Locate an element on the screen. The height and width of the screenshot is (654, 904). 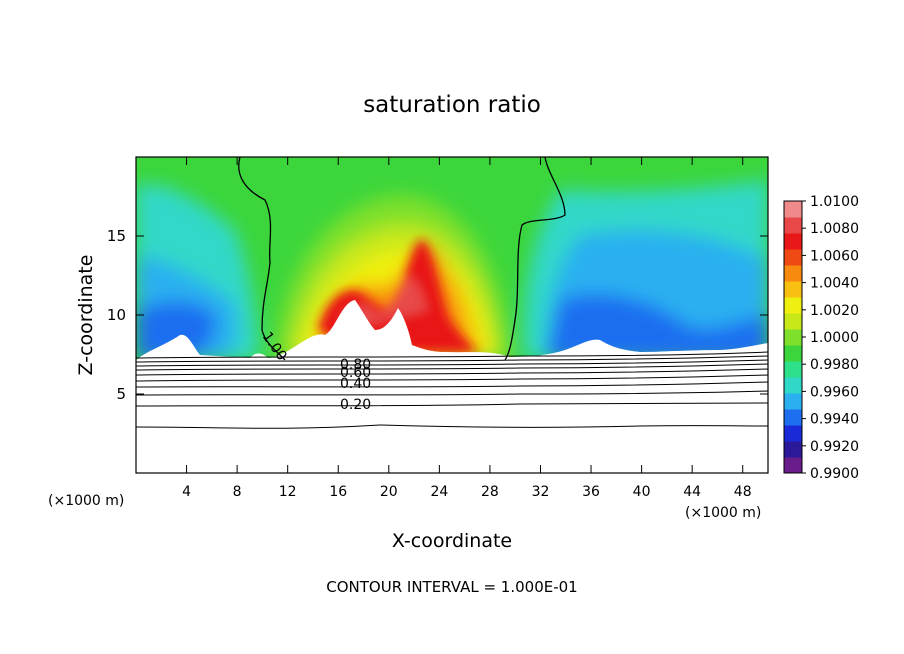
colorbar-label: 1.0000 is located at coordinates (834, 338).